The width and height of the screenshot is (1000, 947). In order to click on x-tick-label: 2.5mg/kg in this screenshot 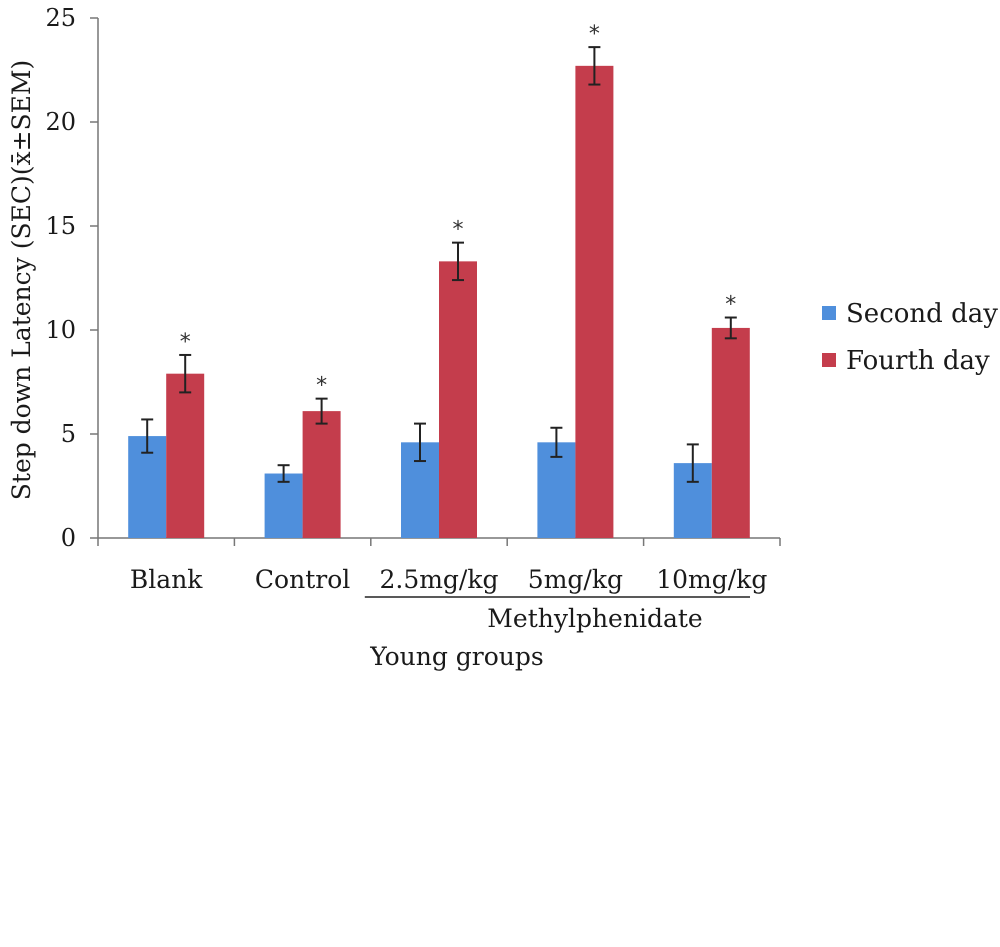, I will do `click(438, 579)`.